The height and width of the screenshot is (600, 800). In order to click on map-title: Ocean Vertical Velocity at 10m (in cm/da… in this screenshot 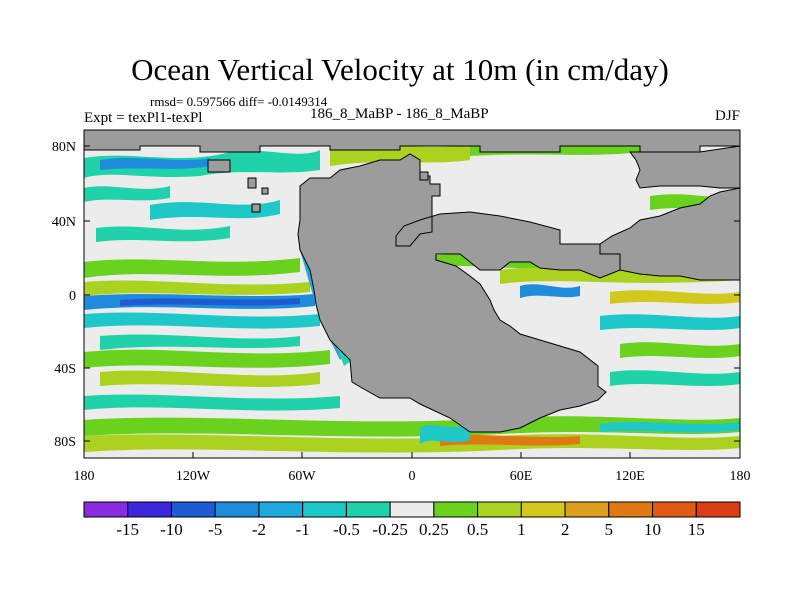, I will do `click(400, 69)`.